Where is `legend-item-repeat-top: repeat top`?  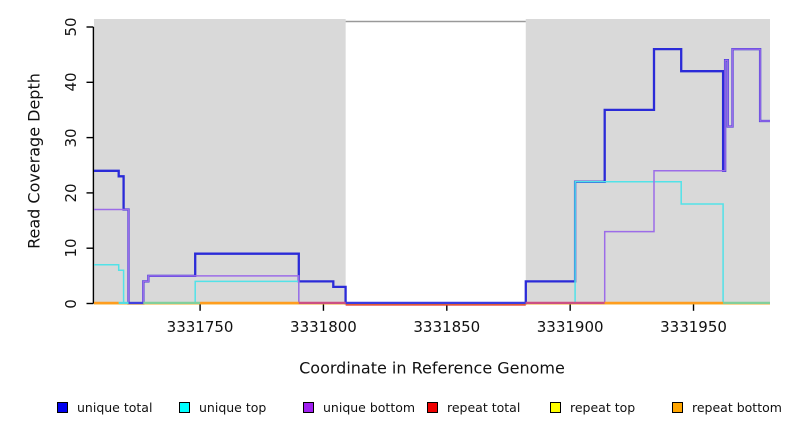 legend-item-repeat-top: repeat top is located at coordinates (592, 407).